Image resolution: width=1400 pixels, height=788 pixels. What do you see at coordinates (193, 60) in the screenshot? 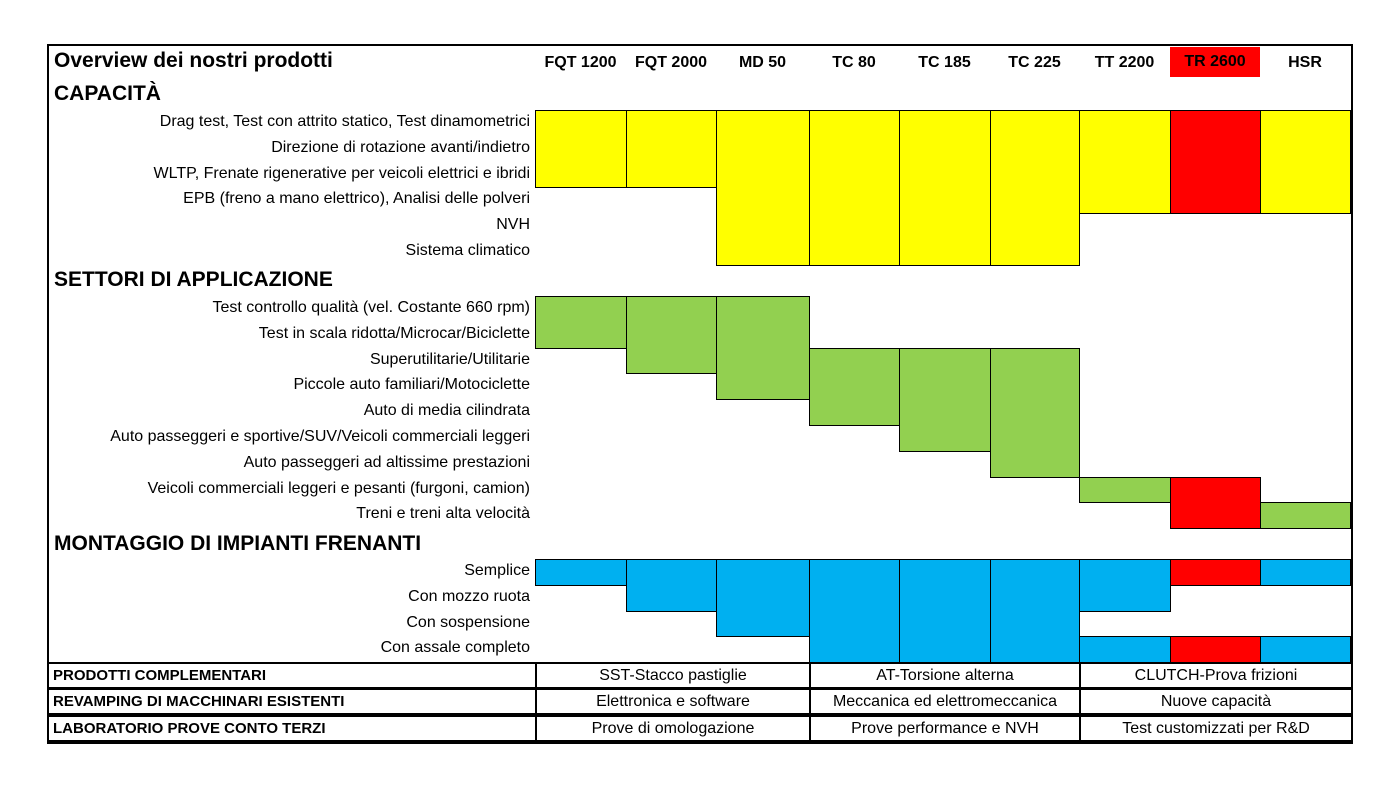
I see `page-title: Overview dei nostri prodotti` at bounding box center [193, 60].